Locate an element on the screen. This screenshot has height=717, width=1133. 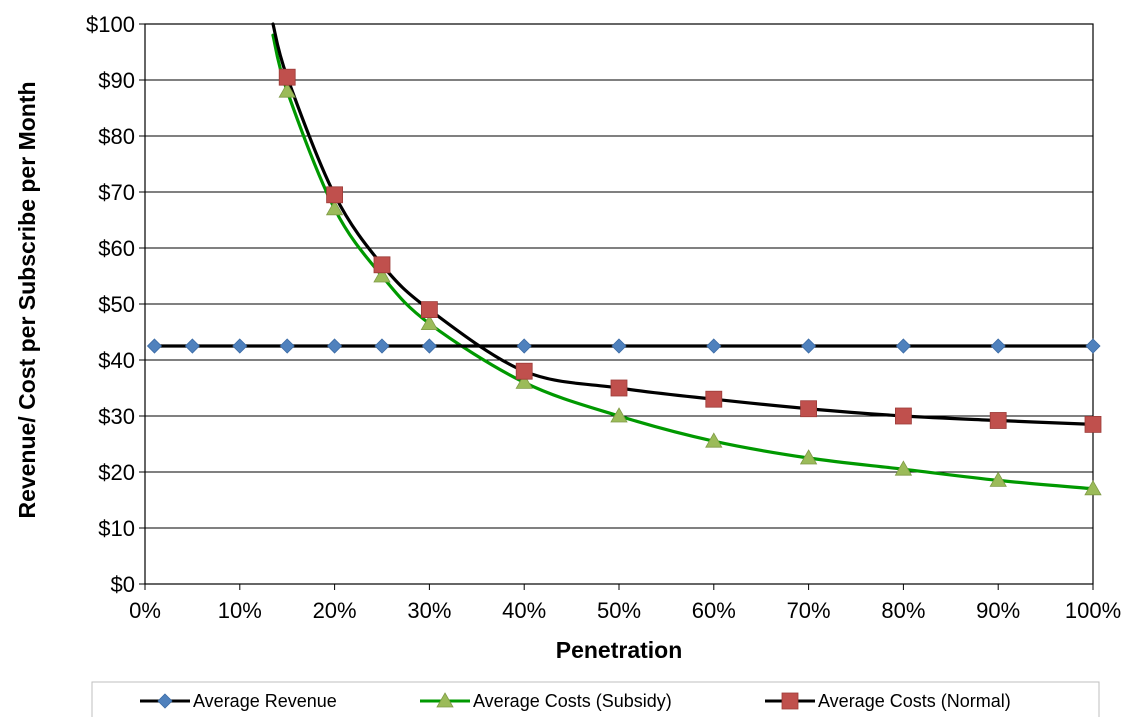
x-tick-label: 60% is located at coordinates (714, 610).